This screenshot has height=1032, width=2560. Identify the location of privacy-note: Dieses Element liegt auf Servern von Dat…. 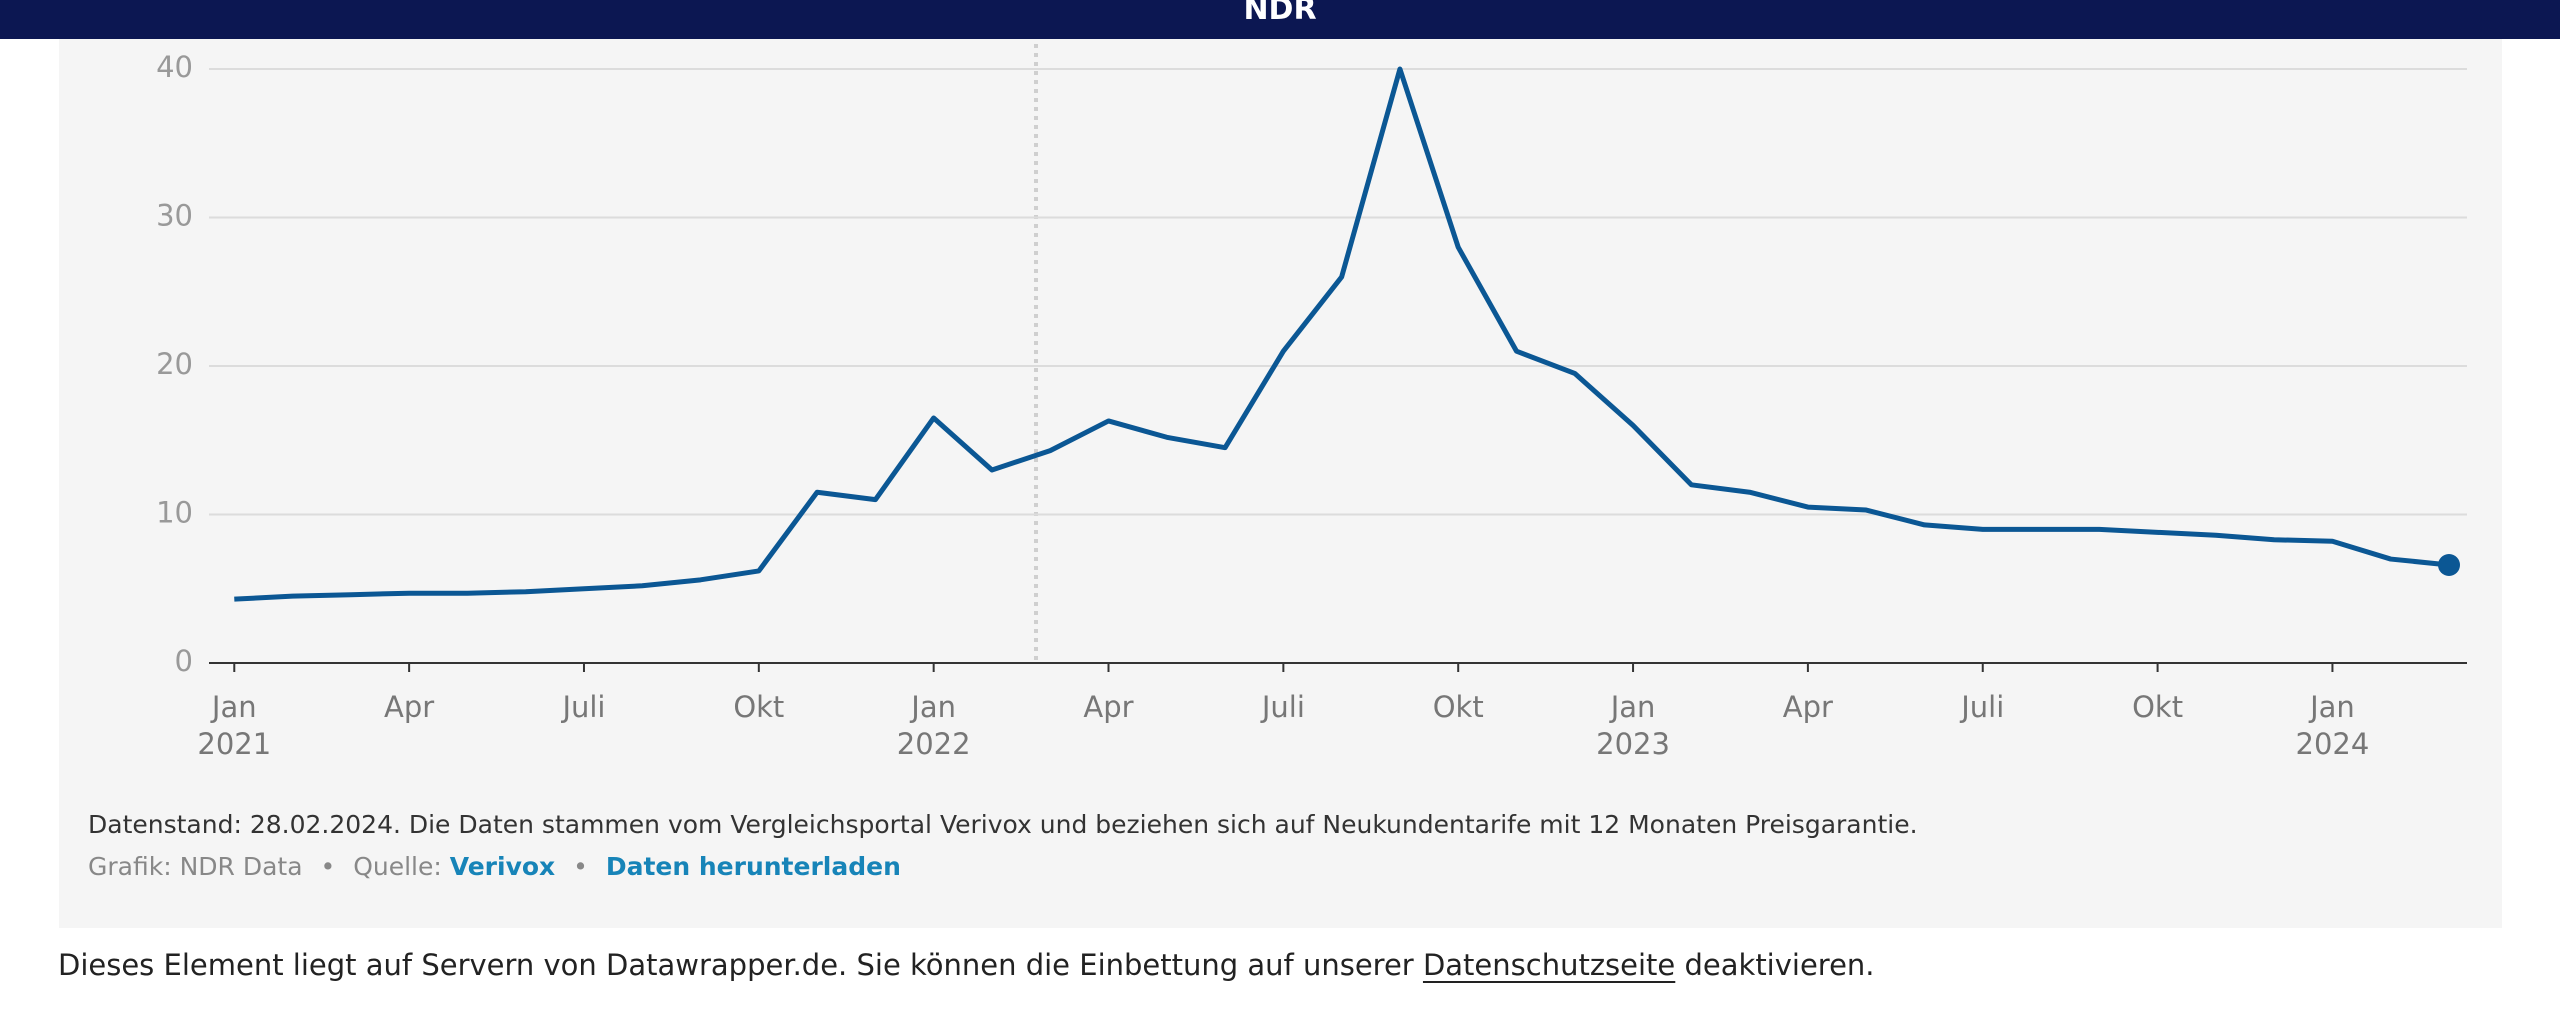
(966, 965).